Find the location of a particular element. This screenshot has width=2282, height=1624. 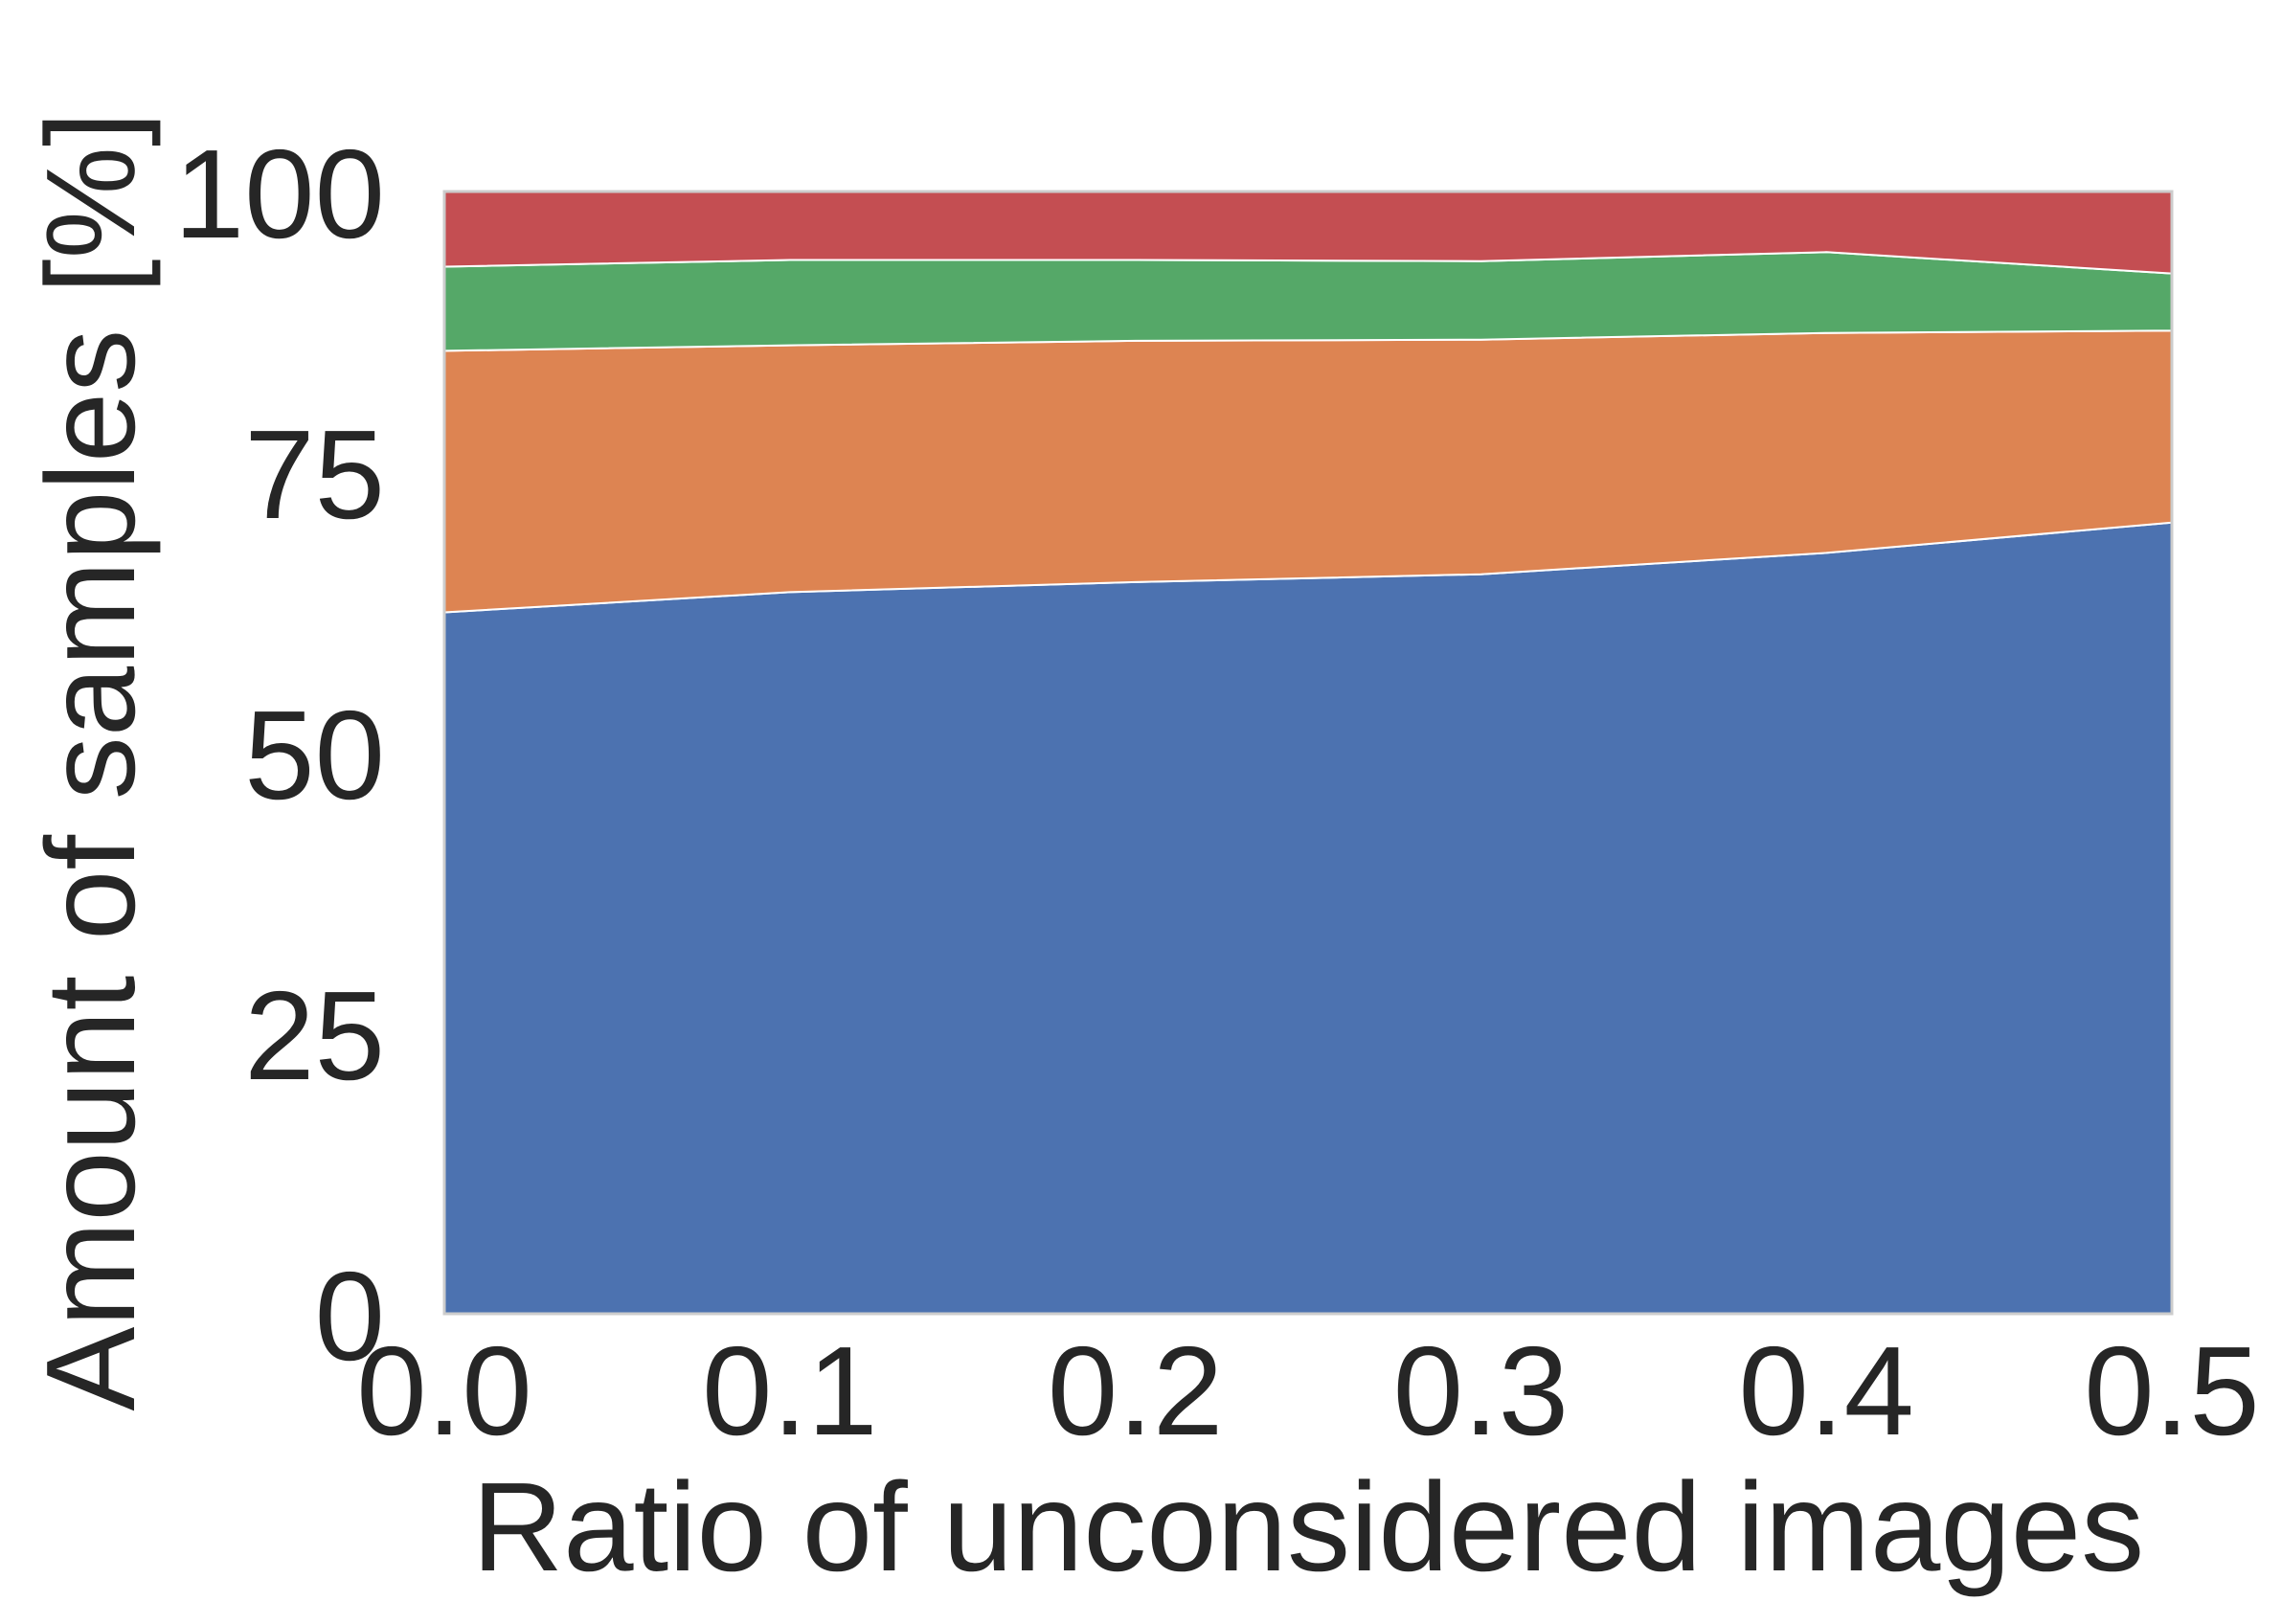

y-tick-label: 0 is located at coordinates (350, 1316).